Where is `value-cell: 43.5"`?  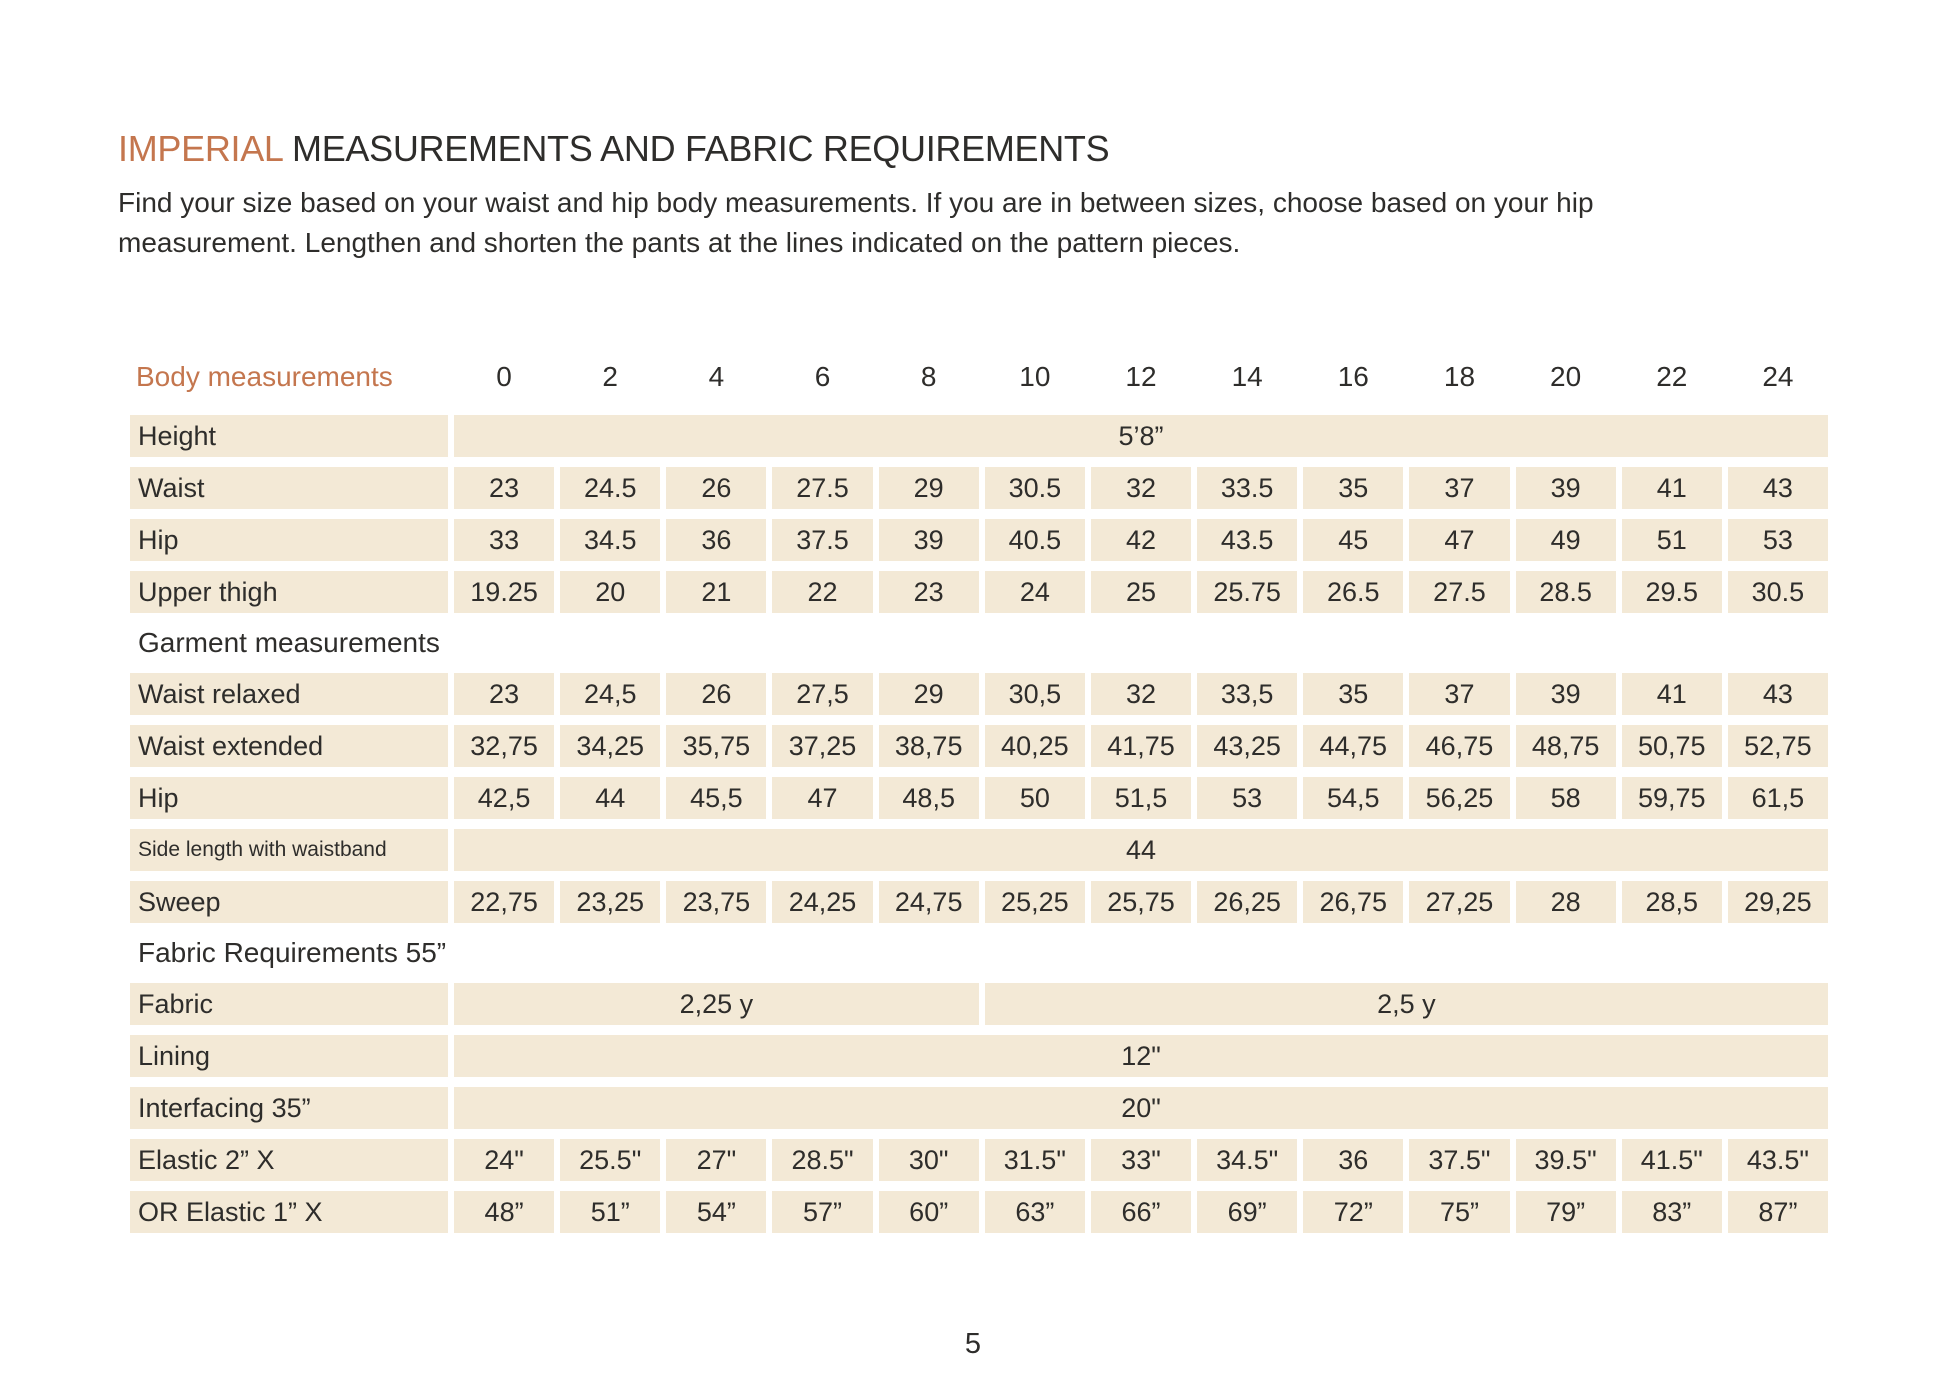 value-cell: 43.5" is located at coordinates (1777, 1160).